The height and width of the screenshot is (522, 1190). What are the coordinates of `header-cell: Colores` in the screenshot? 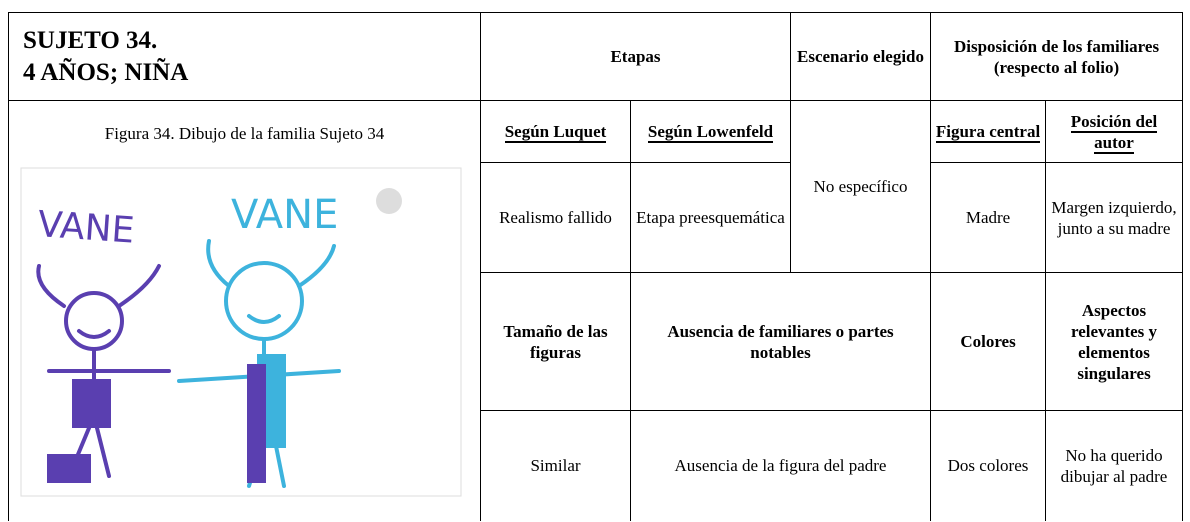 It's located at (988, 341).